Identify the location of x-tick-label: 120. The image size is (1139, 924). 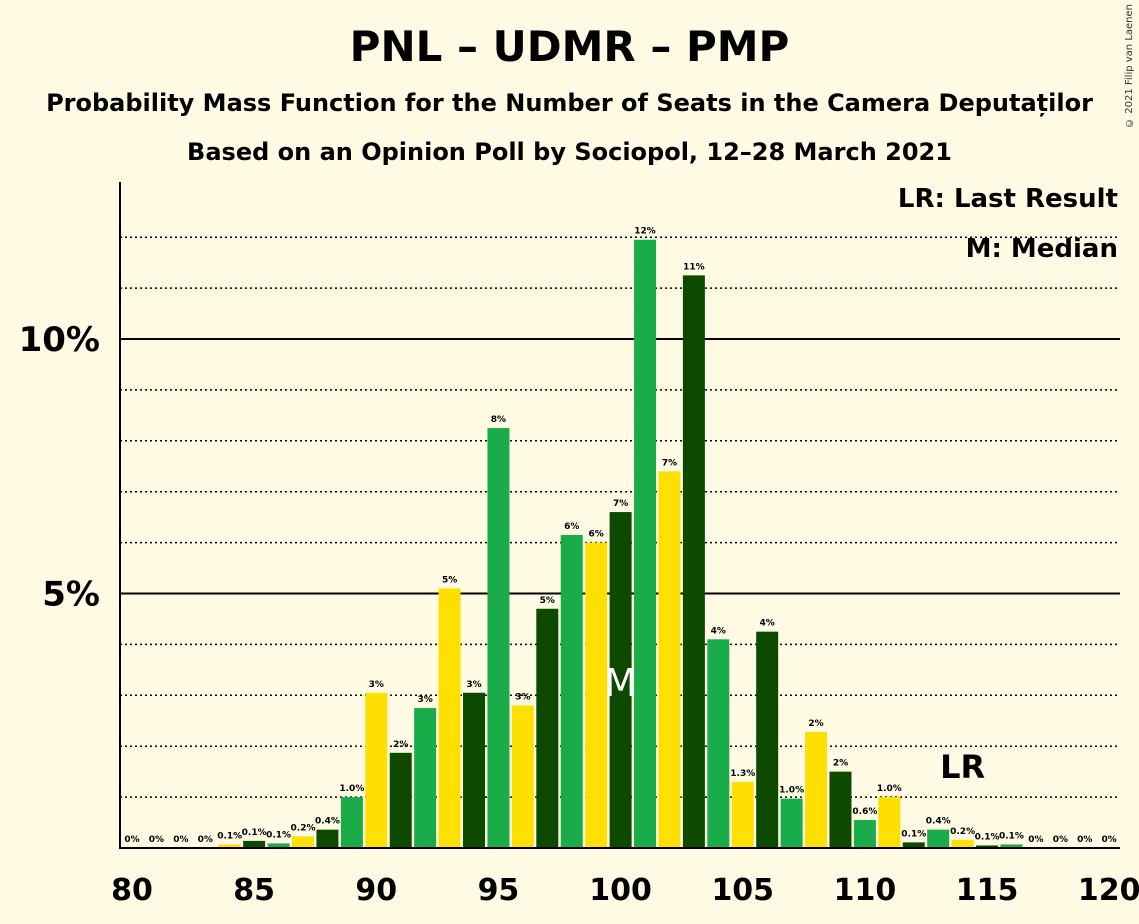
(1108, 890).